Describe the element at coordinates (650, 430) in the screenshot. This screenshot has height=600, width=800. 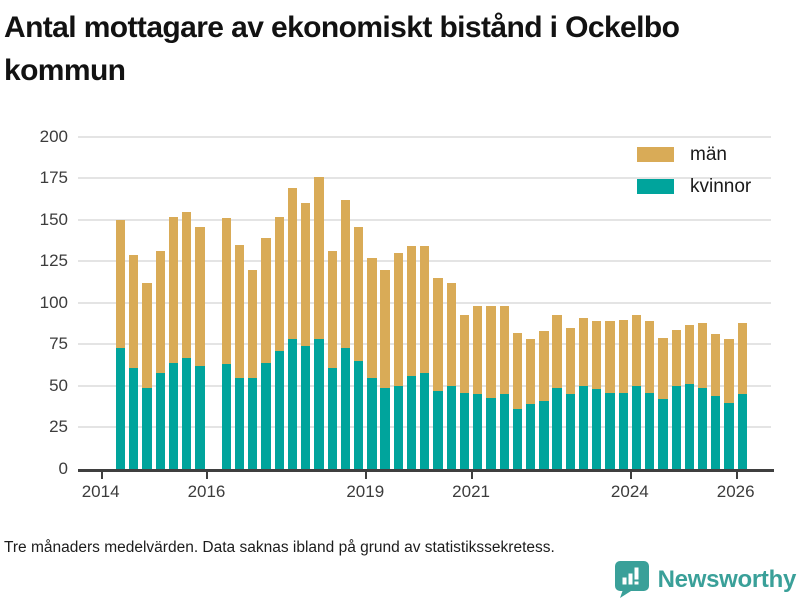
I see `bar-kvinnor-2024Q2` at that location.